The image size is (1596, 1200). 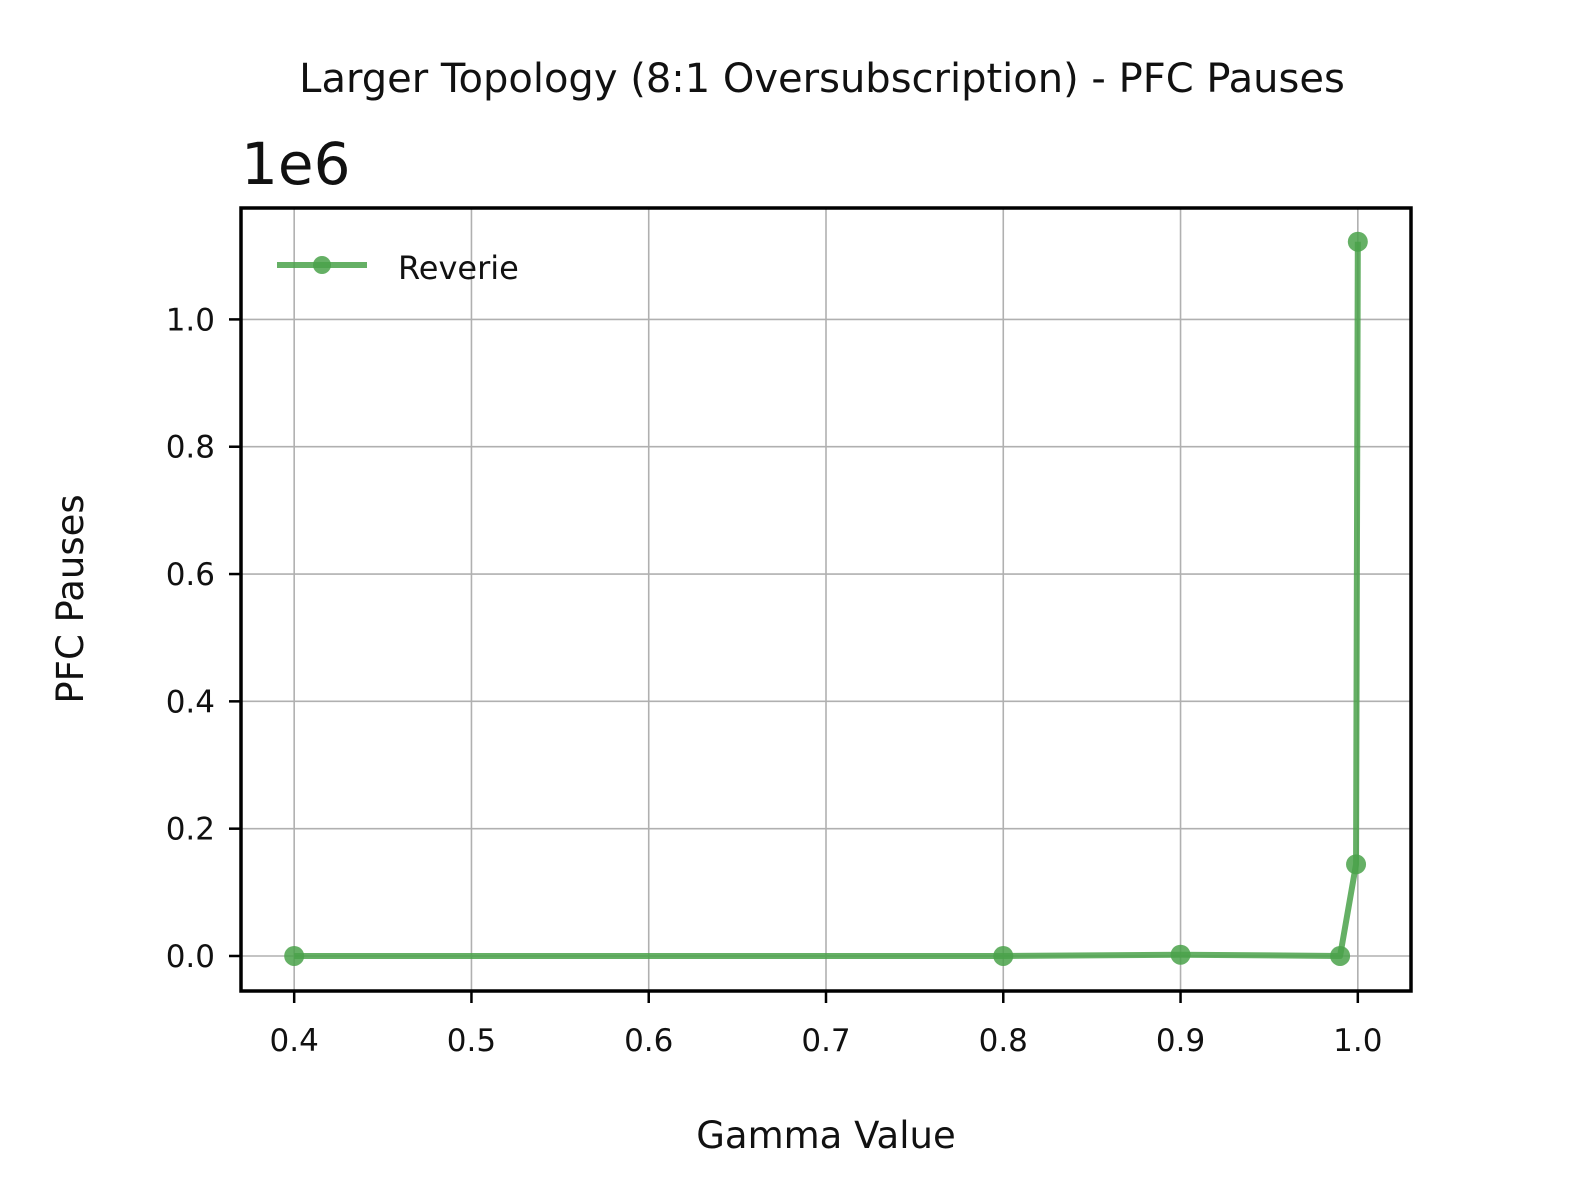 What do you see at coordinates (458, 268) in the screenshot?
I see `legend-label-reverie: Reverie` at bounding box center [458, 268].